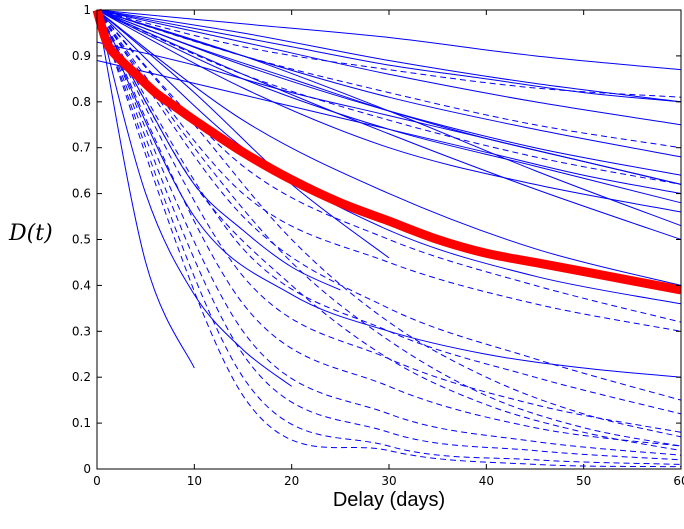 The height and width of the screenshot is (529, 684). Describe the element at coordinates (194, 481) in the screenshot. I see `x-tick-label: 10` at that location.